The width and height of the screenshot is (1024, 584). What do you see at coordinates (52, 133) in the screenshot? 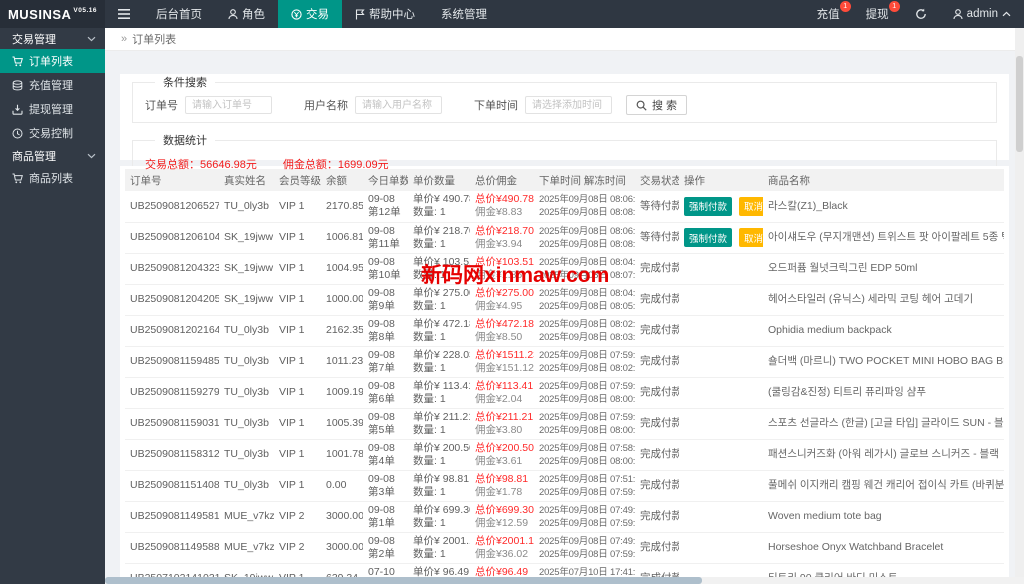
I see `sidebar-item-trade-control: 交易控制` at bounding box center [52, 133].